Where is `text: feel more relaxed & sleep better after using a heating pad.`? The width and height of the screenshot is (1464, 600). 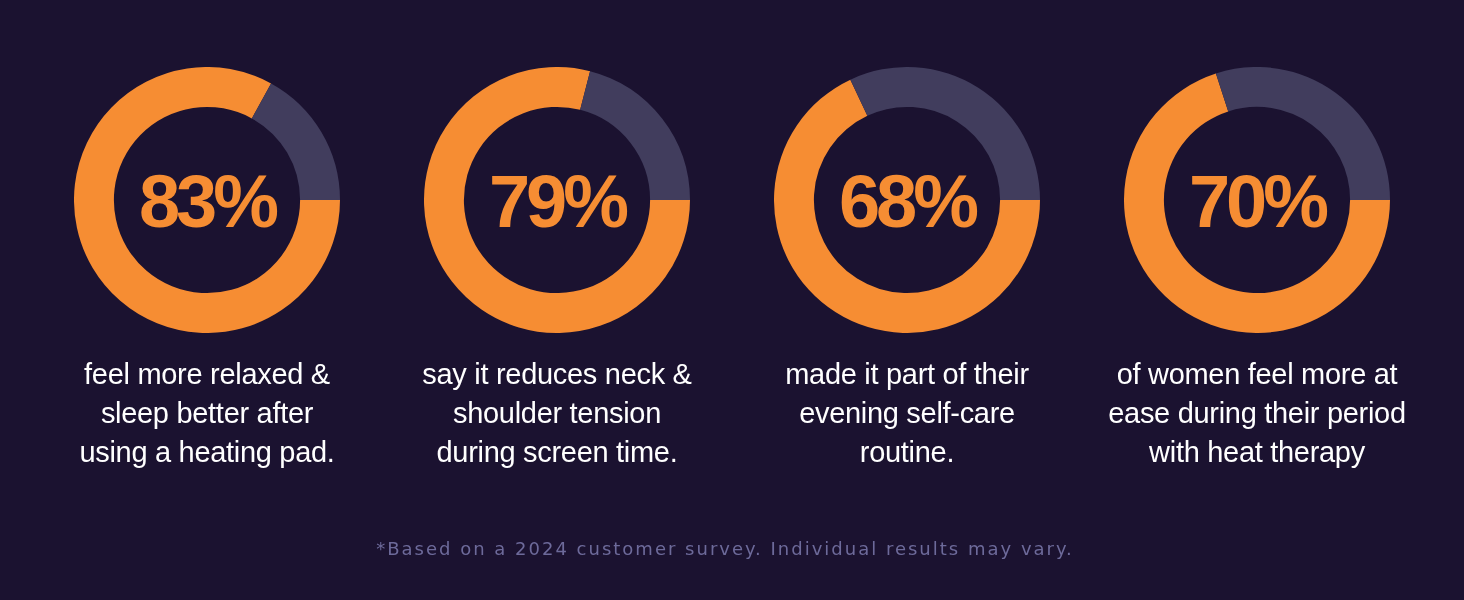 text: feel more relaxed & sleep better after using a heating pad. is located at coordinates (207, 413).